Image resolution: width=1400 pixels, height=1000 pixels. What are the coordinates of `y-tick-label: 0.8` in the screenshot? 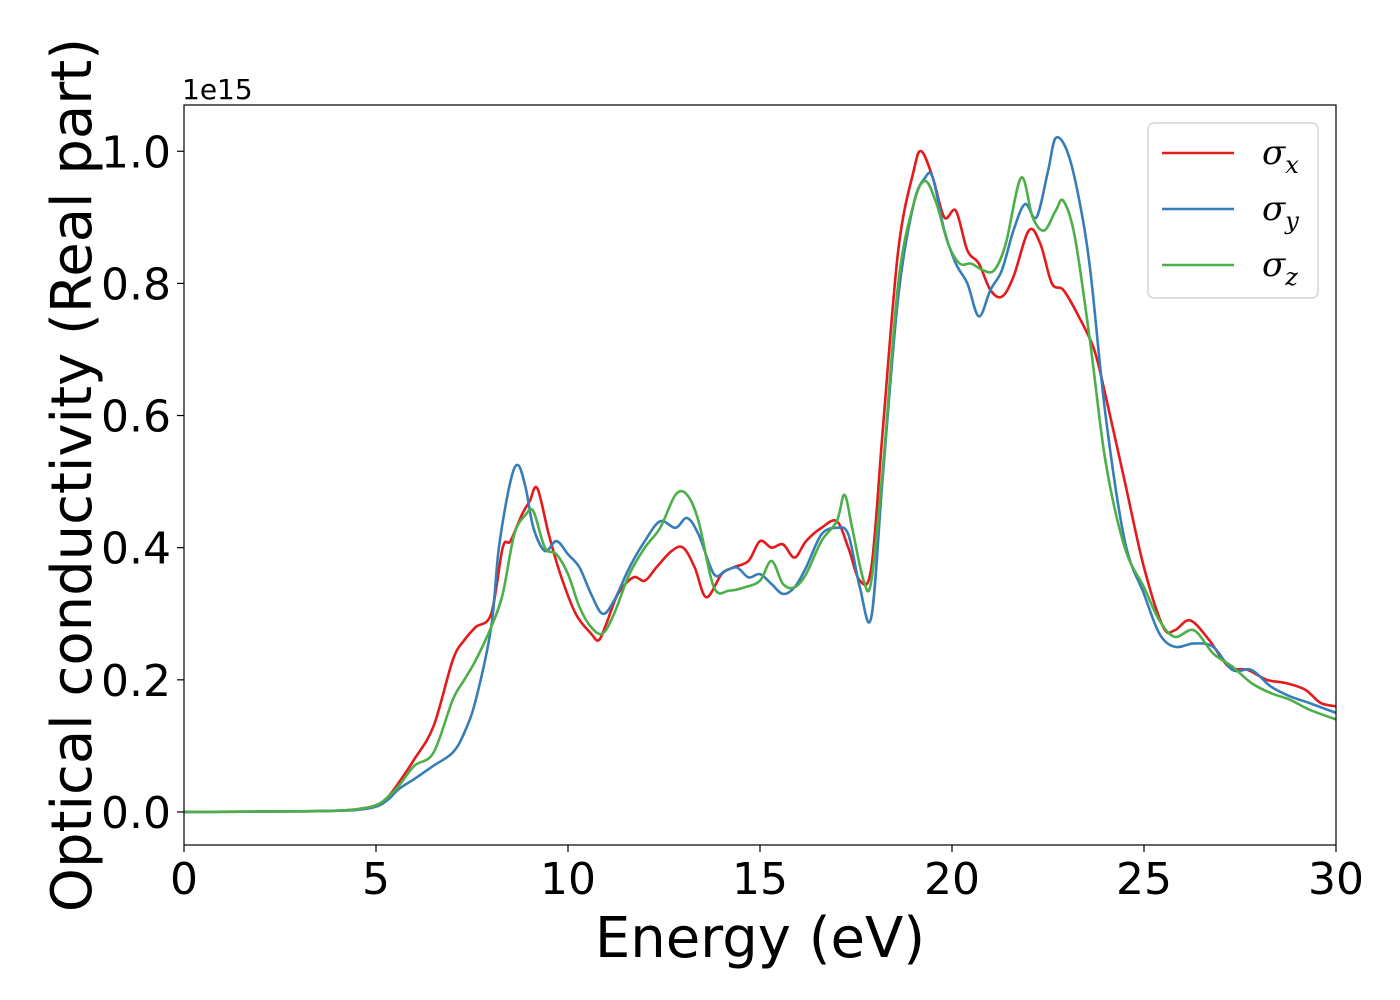 It's located at (136, 284).